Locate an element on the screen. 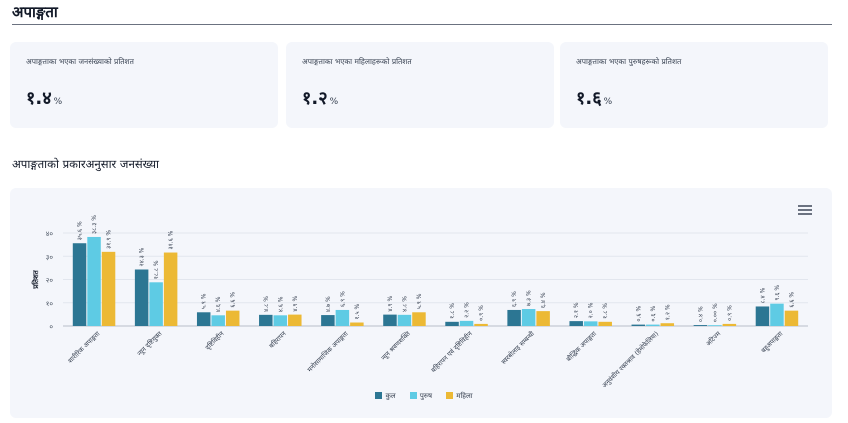 This screenshot has height=423, width=848. title-divider is located at coordinates (422, 24).